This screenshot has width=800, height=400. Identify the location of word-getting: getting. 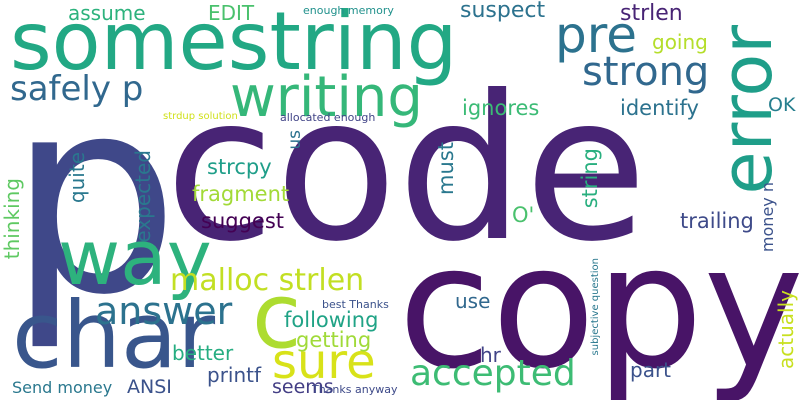
(334, 340).